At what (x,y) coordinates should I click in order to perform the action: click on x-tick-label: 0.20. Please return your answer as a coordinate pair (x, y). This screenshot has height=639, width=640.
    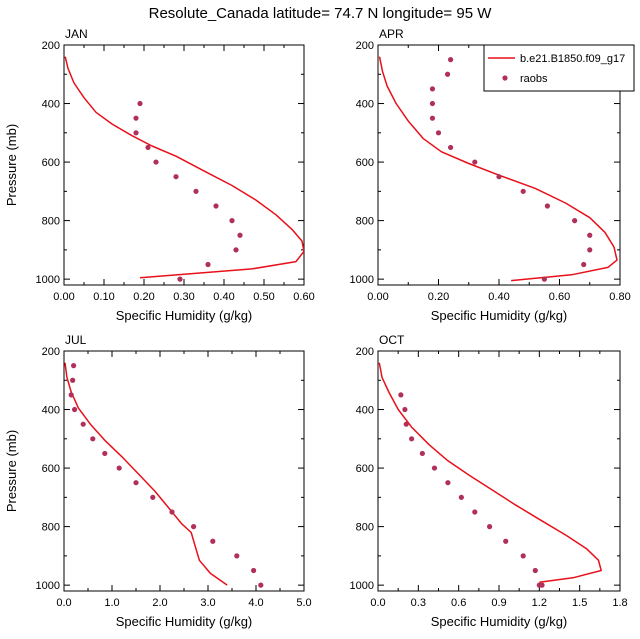
    Looking at the image, I should click on (438, 297).